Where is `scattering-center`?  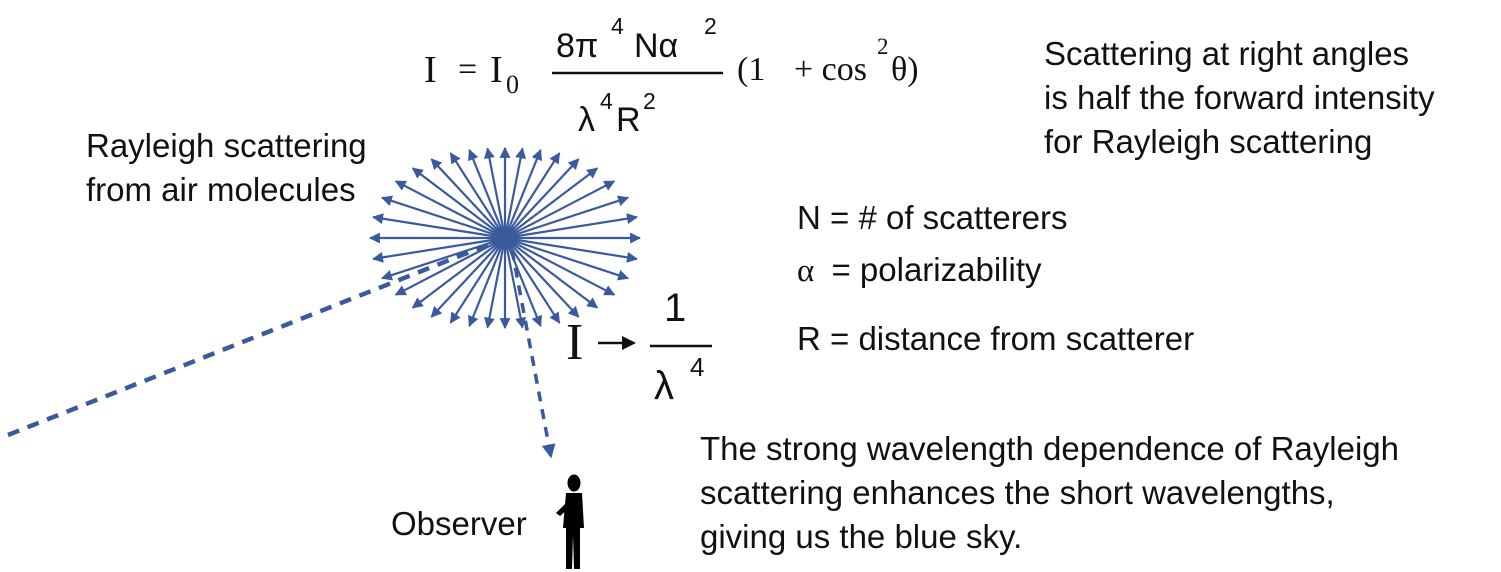 scattering-center is located at coordinates (505, 238).